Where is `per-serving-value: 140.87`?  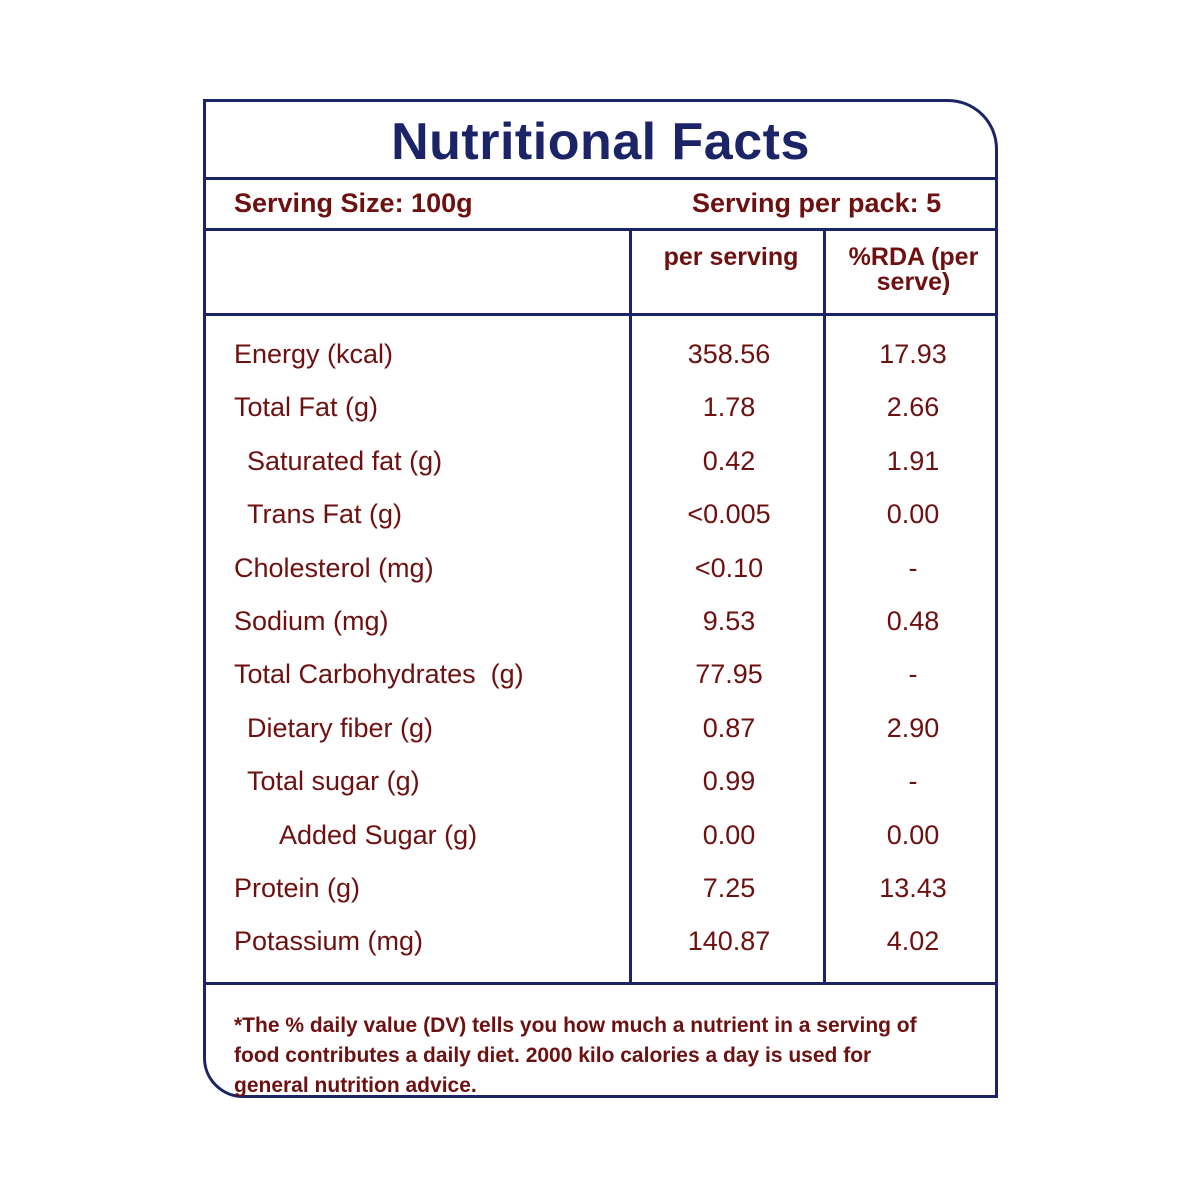
per-serving-value: 140.87 is located at coordinates (729, 941).